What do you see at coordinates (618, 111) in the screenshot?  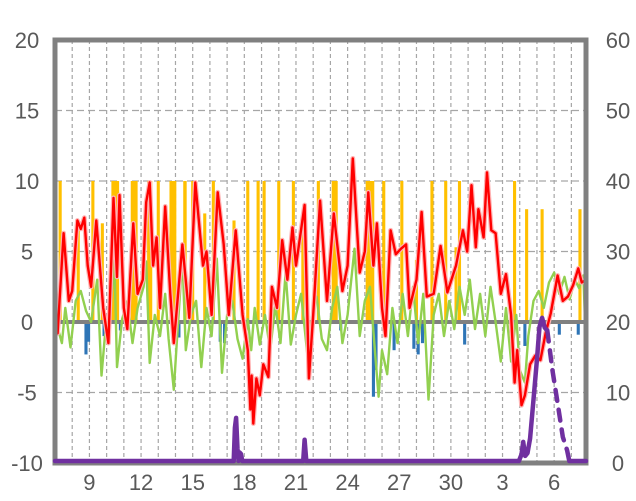 I see `right-axis-tick-label: 50` at bounding box center [618, 111].